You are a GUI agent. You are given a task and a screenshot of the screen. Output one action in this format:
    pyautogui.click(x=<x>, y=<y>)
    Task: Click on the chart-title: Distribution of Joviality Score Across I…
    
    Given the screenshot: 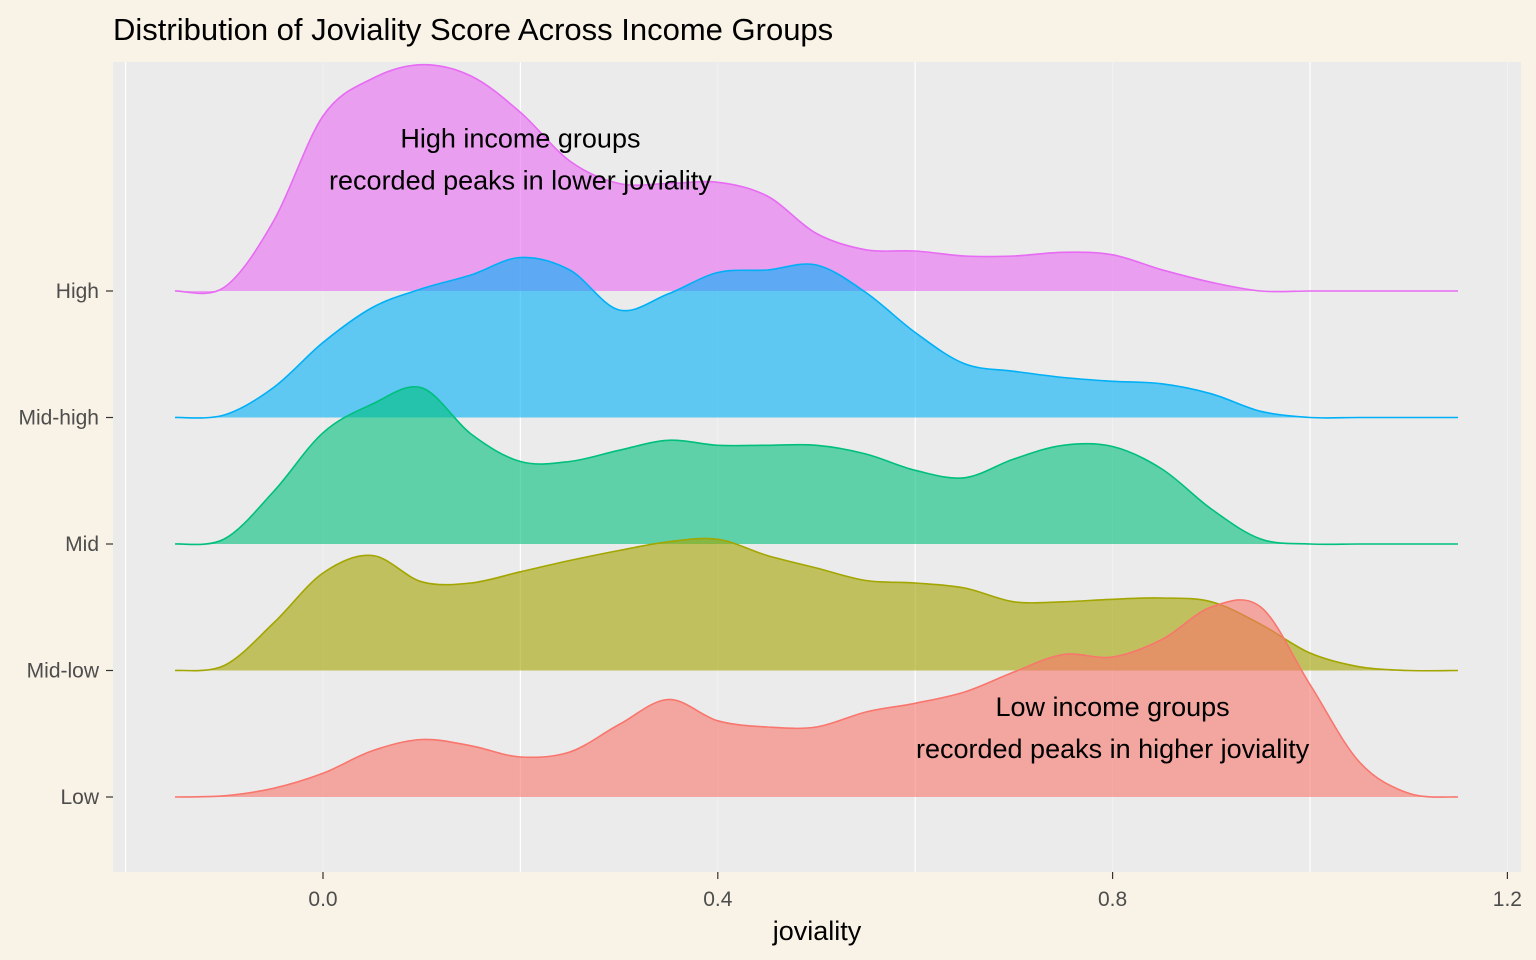 What is the action you would take?
    pyautogui.click(x=473, y=29)
    